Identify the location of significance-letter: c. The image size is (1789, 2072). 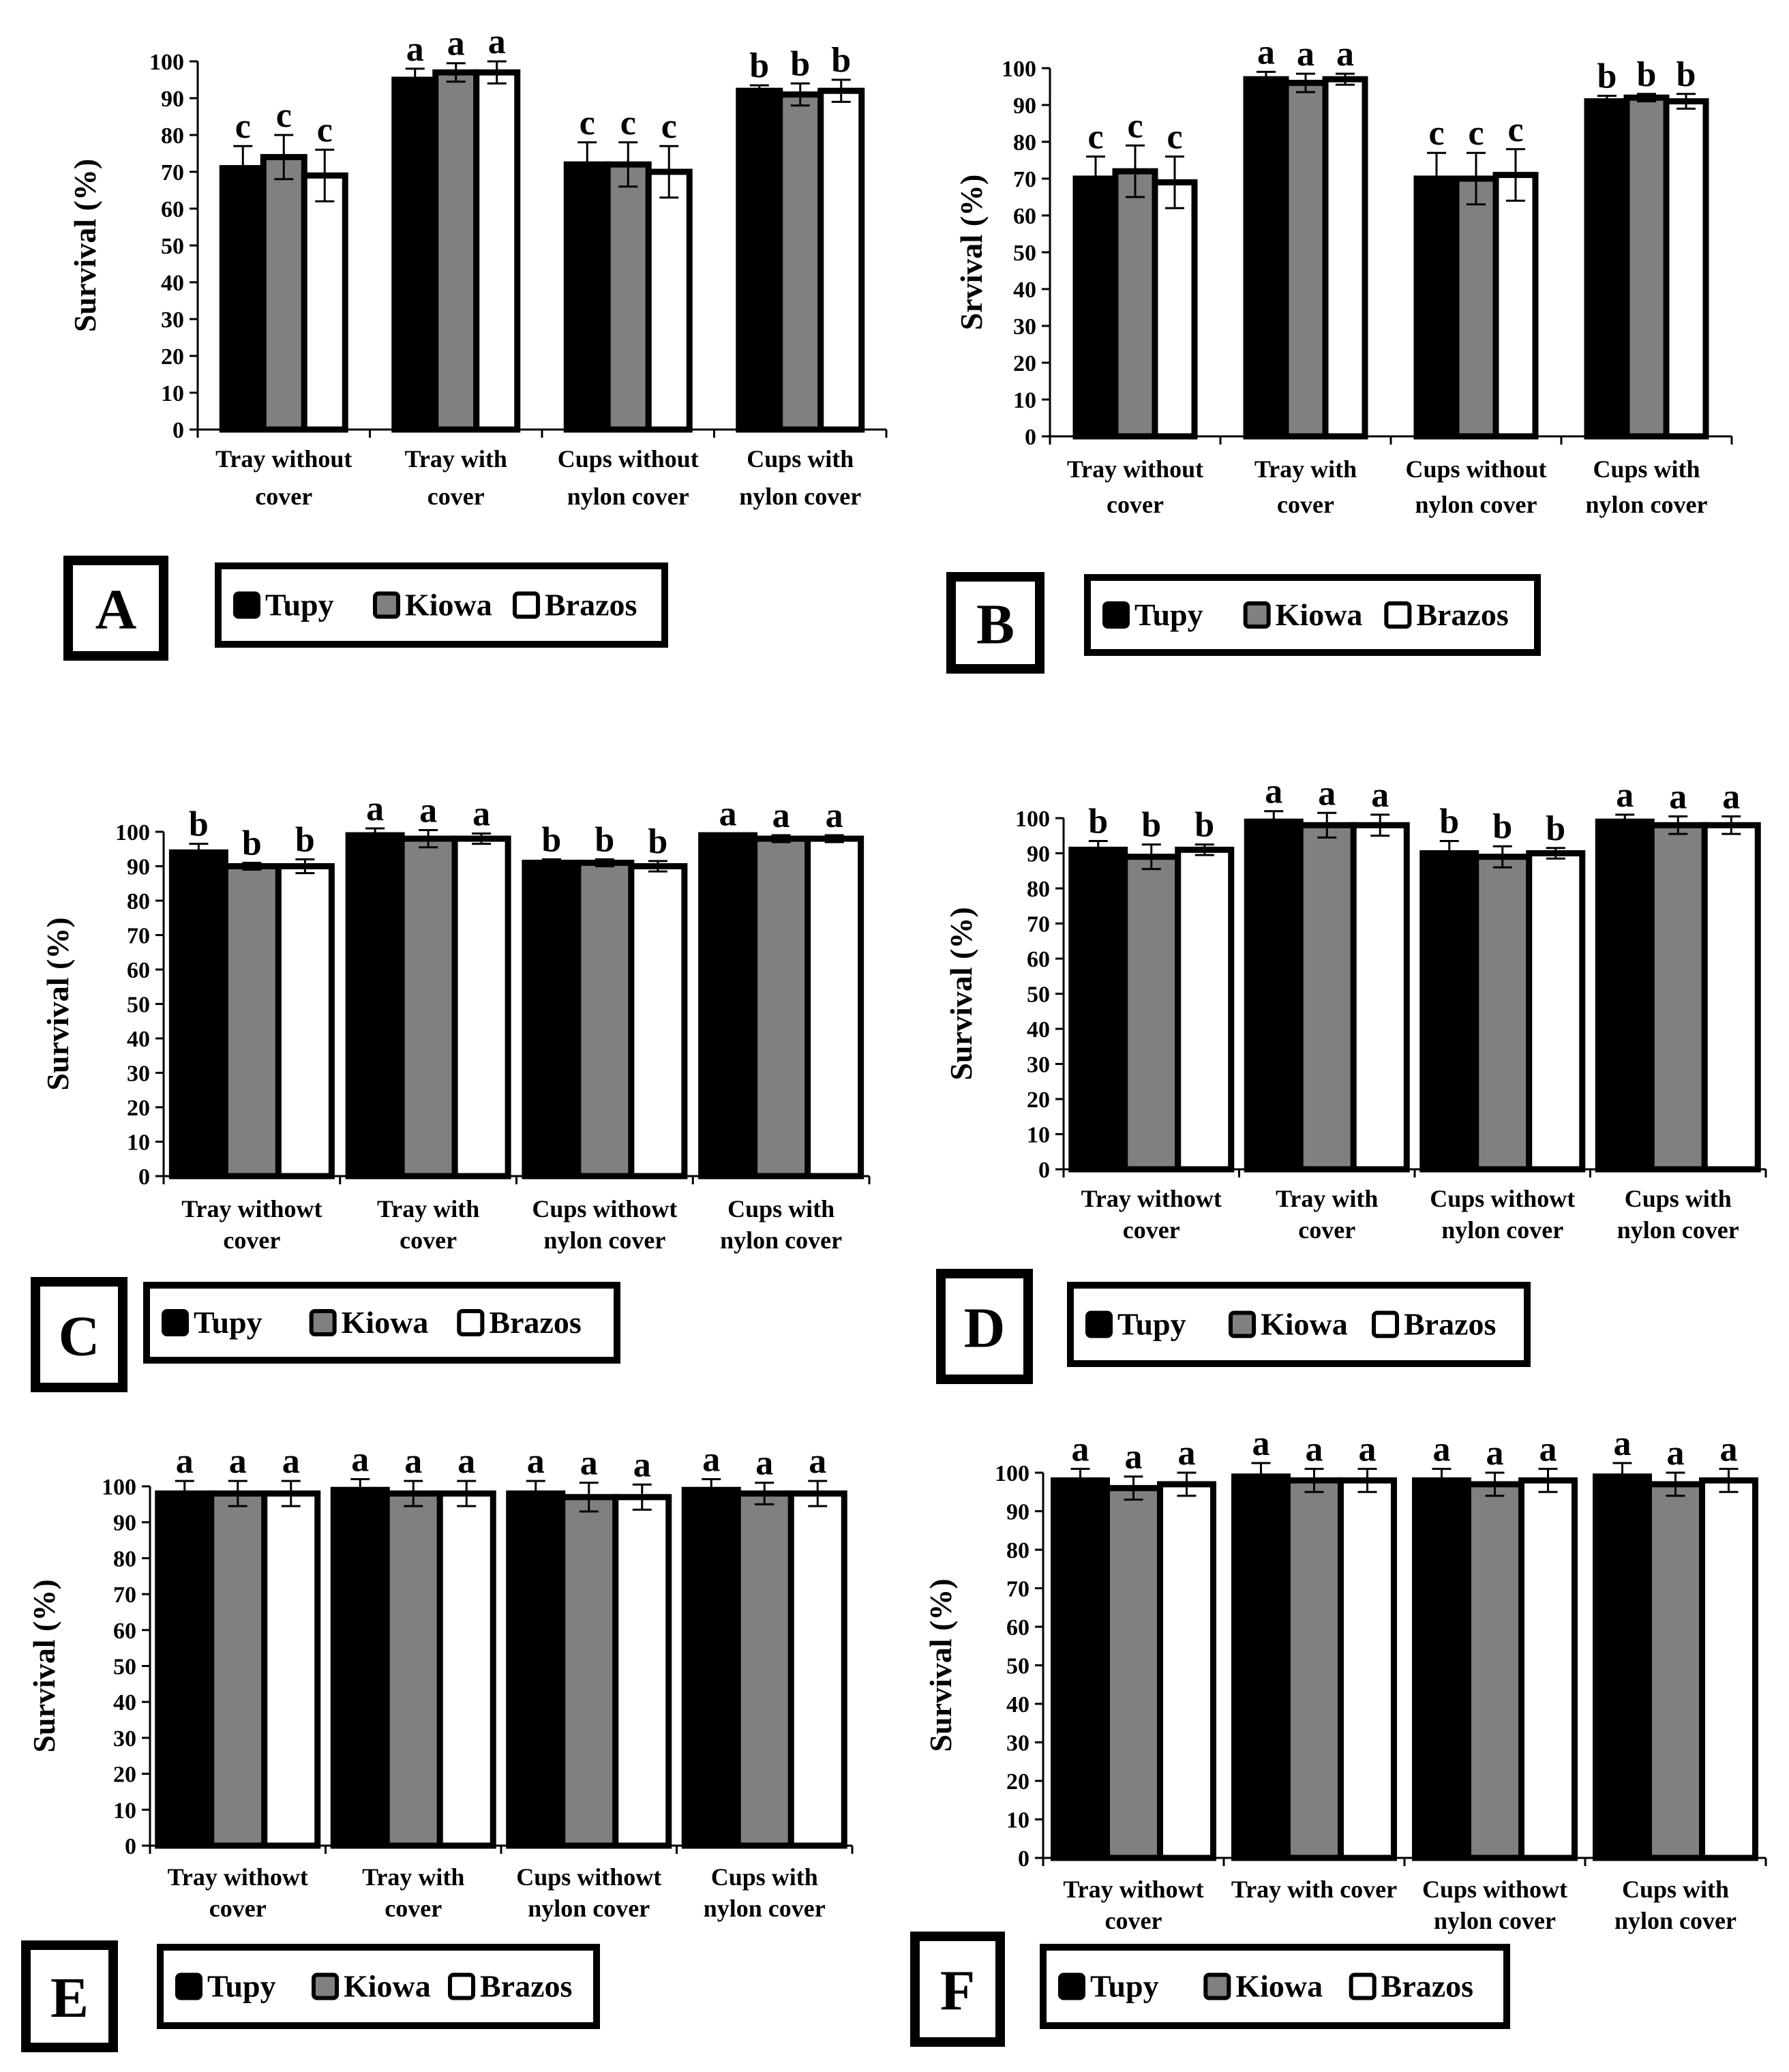
(1515, 129).